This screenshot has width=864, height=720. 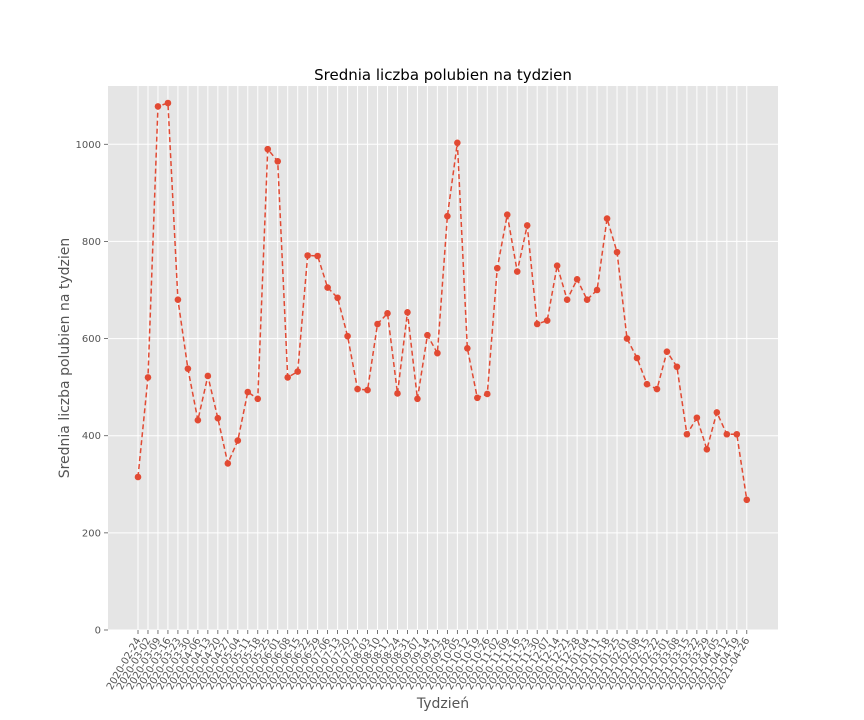 What do you see at coordinates (91, 533) in the screenshot?
I see `y-tick-label: 200` at bounding box center [91, 533].